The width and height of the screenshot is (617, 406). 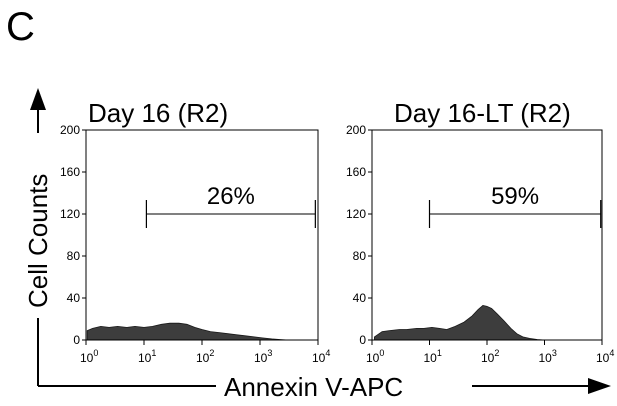 I want to click on y-axis-arrow, so click(x=38, y=237).